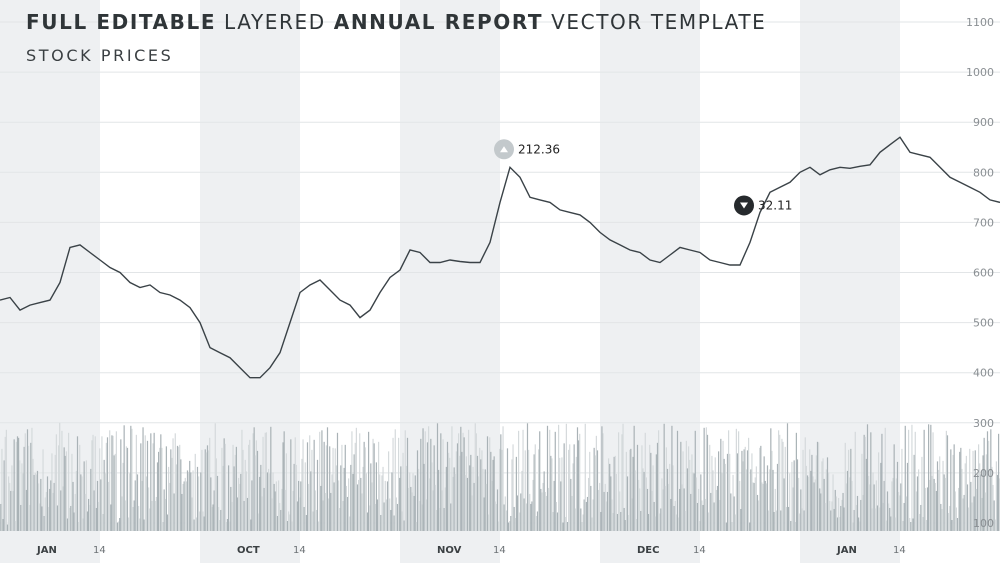 The height and width of the screenshot is (563, 1000). I want to click on x-tick-day: 14, so click(299, 550).